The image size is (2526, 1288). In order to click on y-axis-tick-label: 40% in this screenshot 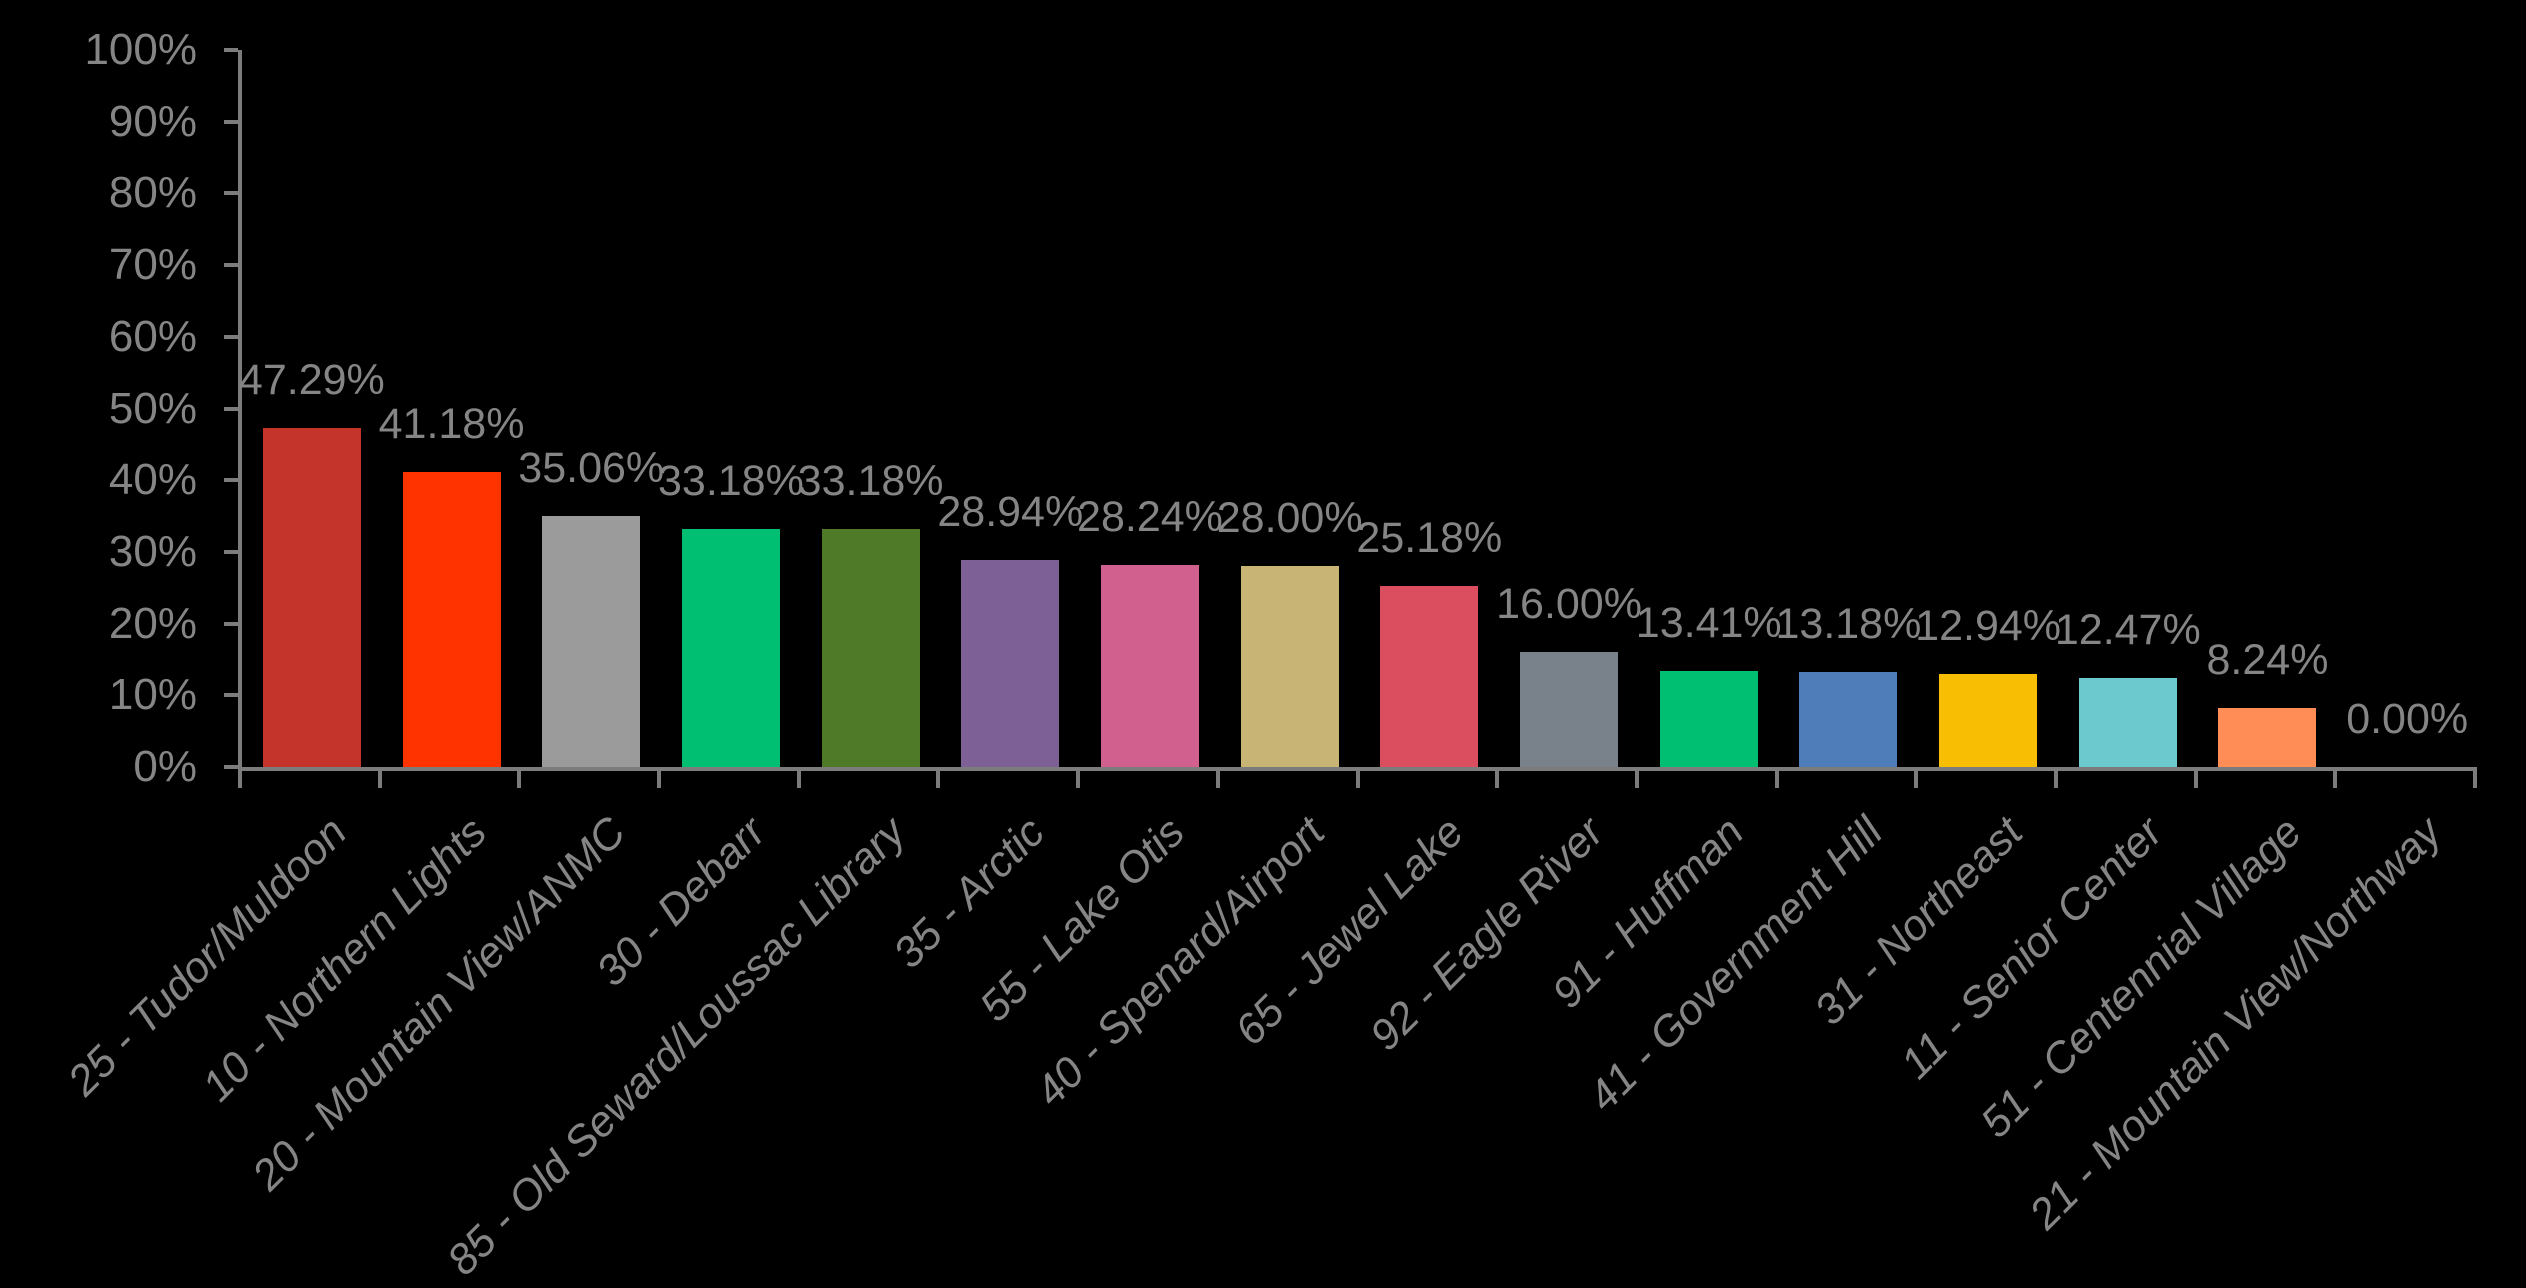, I will do `click(152, 480)`.